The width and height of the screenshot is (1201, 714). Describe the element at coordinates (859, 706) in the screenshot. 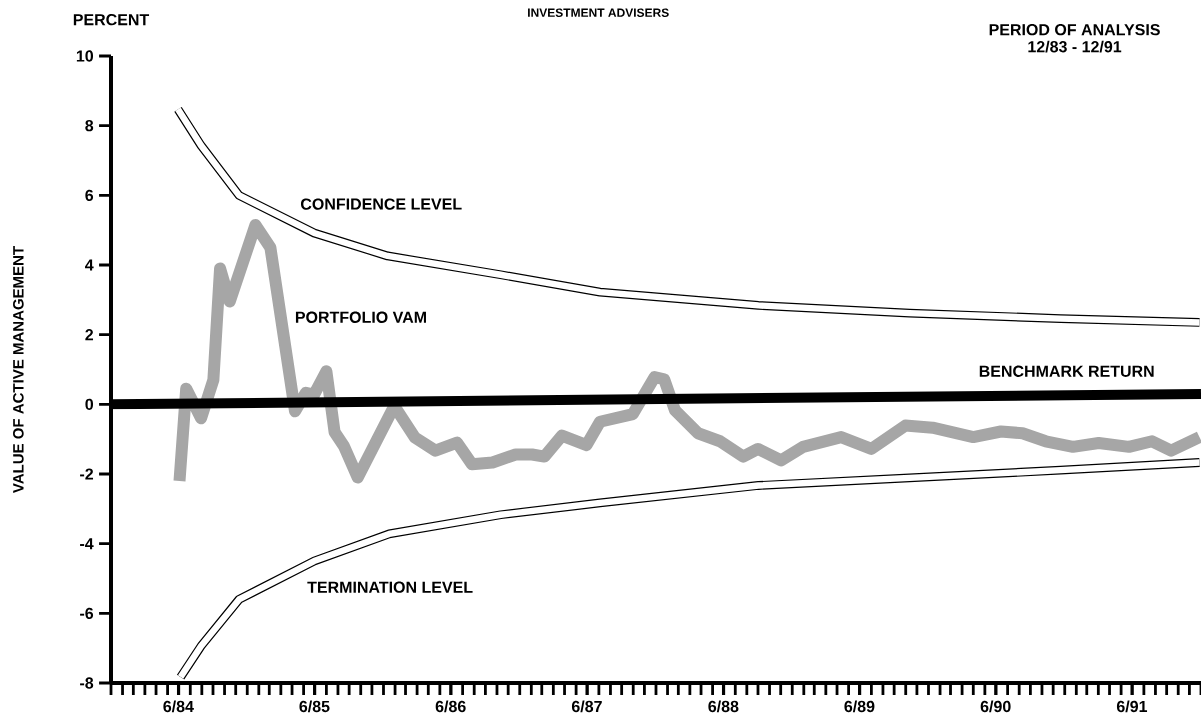

I see `x-tick-label: 6/89` at that location.